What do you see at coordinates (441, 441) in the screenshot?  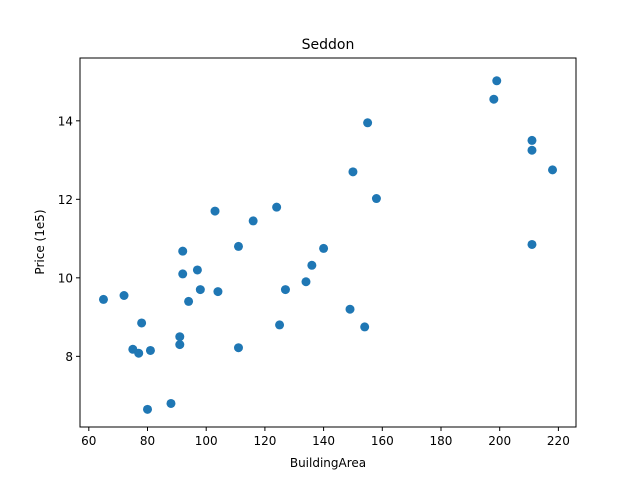 I see `x-tick-label: 180` at bounding box center [441, 441].